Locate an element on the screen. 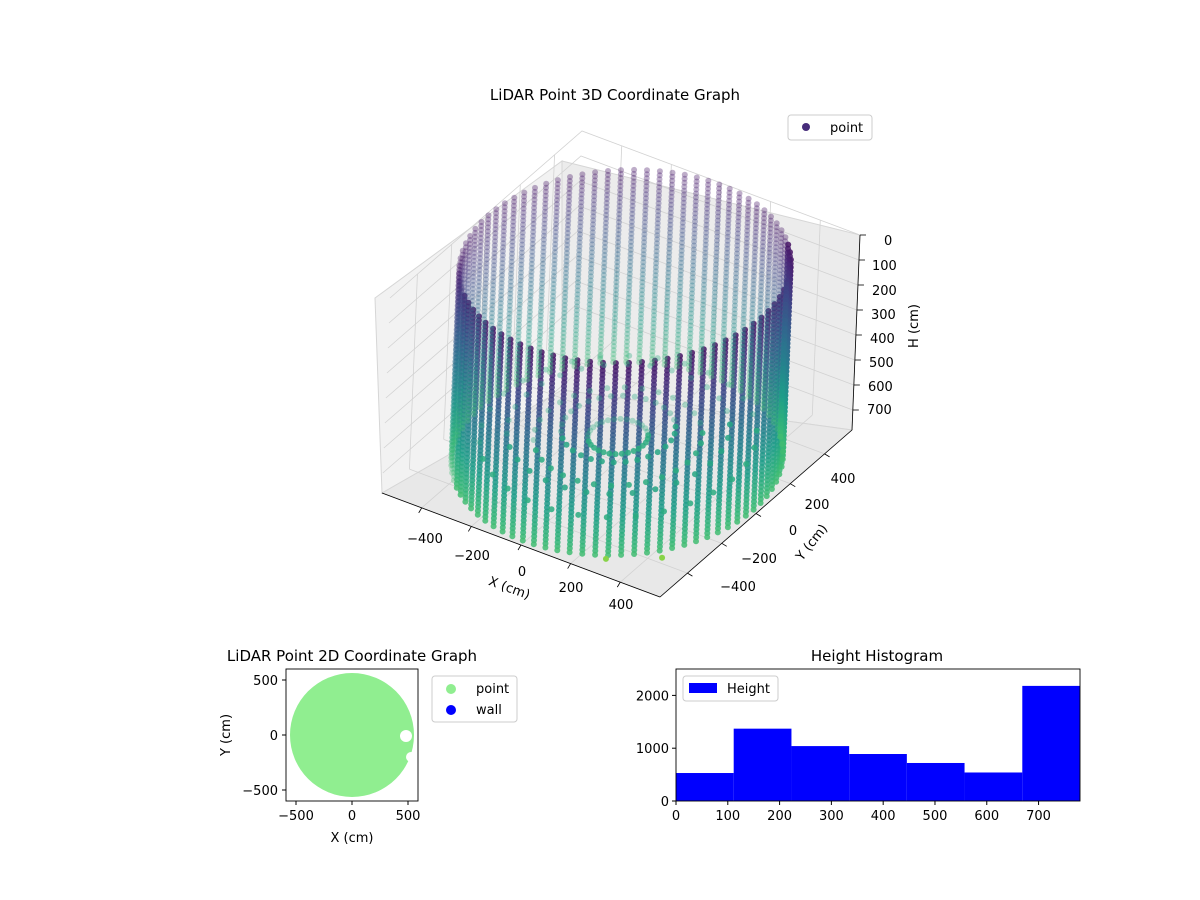  histogram-title: Height Histogram is located at coordinates (877, 656).